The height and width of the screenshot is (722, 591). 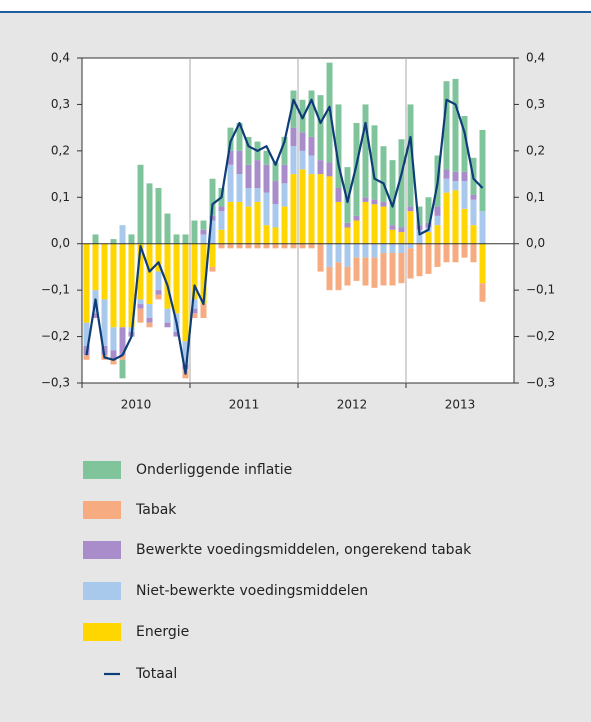 I want to click on y-tick-label: −0,1, so click(x=55, y=290).